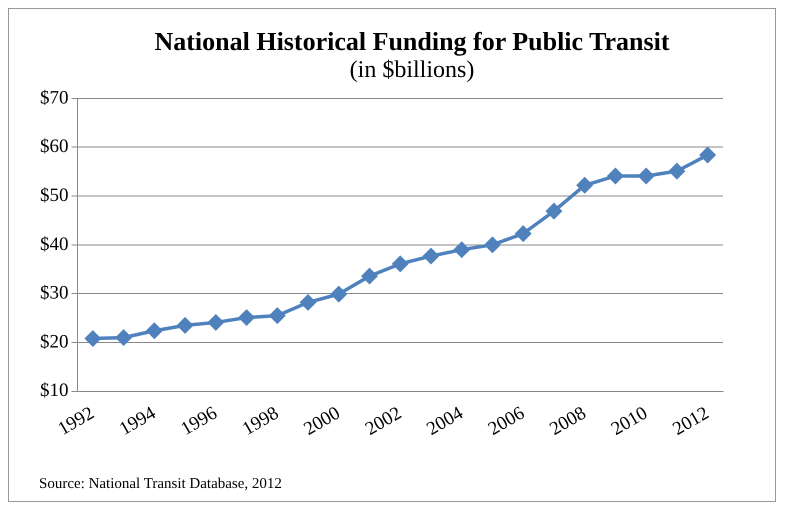 The height and width of the screenshot is (514, 787). I want to click on chart-title: National Historical Funding for Public Transit, so click(412, 42).